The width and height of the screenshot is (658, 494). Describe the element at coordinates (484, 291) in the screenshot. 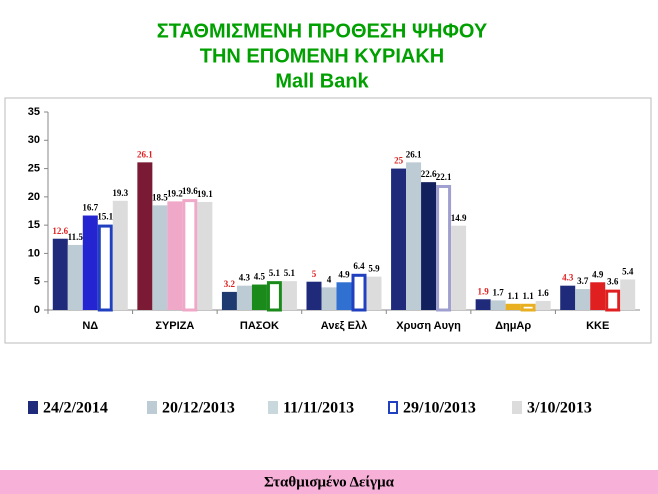

I see `data-label: 1.9` at that location.